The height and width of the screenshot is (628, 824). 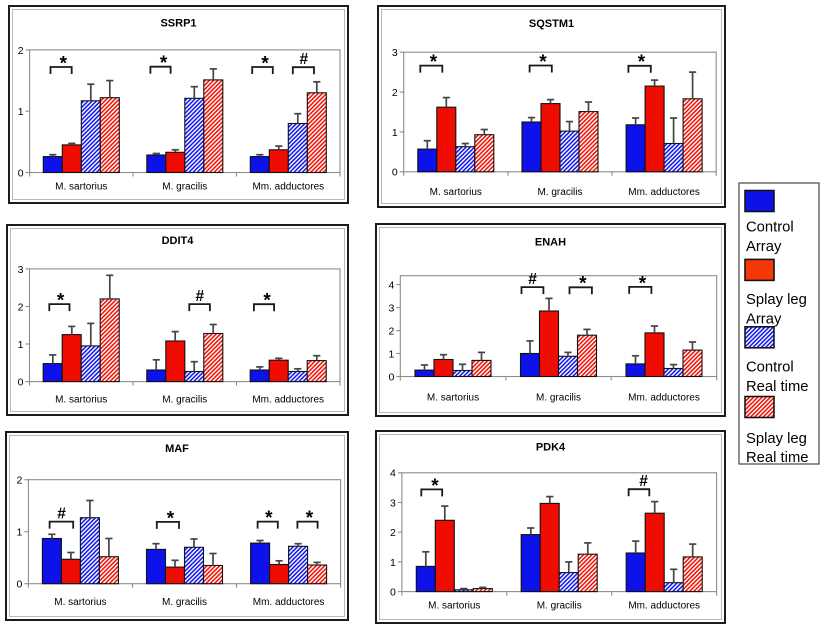 I want to click on svg-text: PDK4, so click(x=551, y=447).